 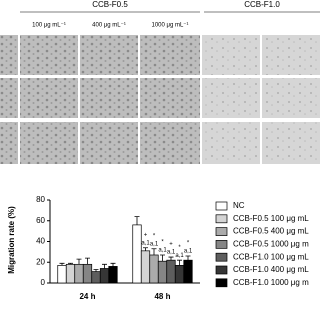 I want to click on legend-label: CCB-F0.5 400 μg mL, so click(x=271, y=231).